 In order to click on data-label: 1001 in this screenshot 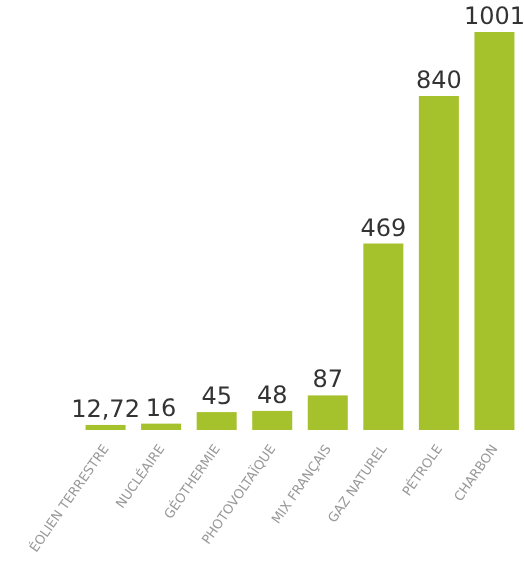, I will do `click(493, 16)`.